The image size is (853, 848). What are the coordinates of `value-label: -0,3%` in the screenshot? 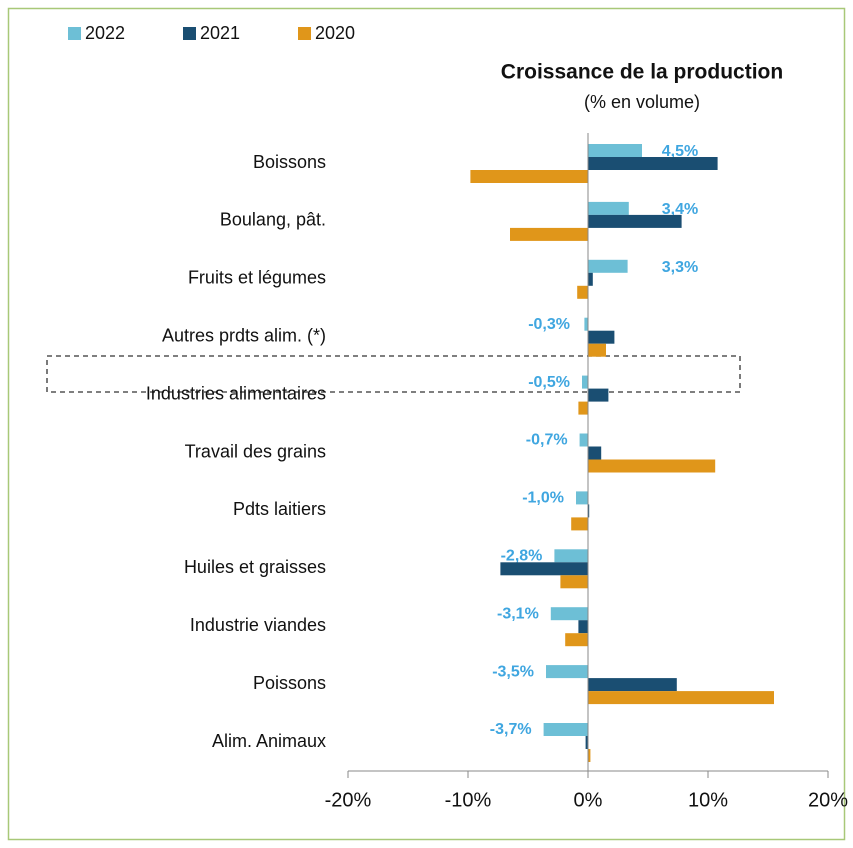 It's located at (549, 324).